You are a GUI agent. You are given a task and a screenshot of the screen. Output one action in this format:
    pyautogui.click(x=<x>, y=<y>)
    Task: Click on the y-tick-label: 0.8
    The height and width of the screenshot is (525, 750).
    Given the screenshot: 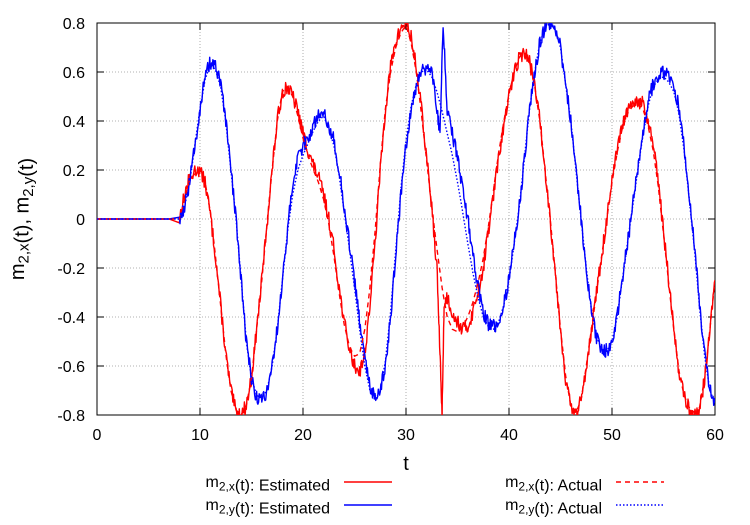 What is the action you would take?
    pyautogui.click(x=74, y=24)
    